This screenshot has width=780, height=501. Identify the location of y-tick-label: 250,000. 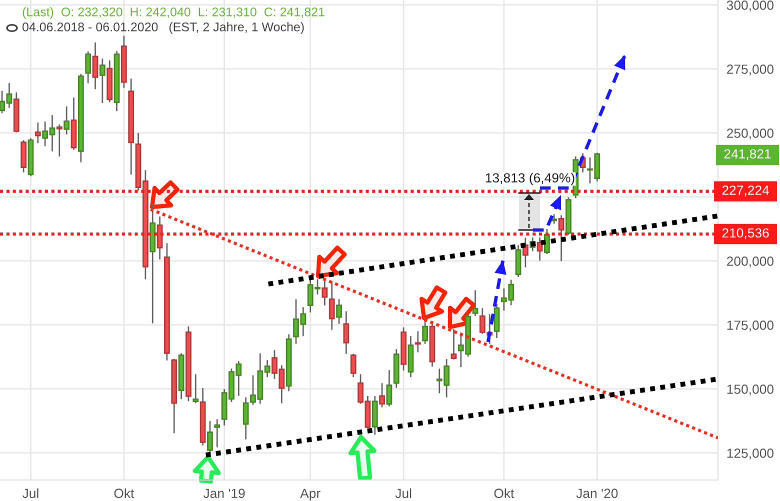
(750, 134).